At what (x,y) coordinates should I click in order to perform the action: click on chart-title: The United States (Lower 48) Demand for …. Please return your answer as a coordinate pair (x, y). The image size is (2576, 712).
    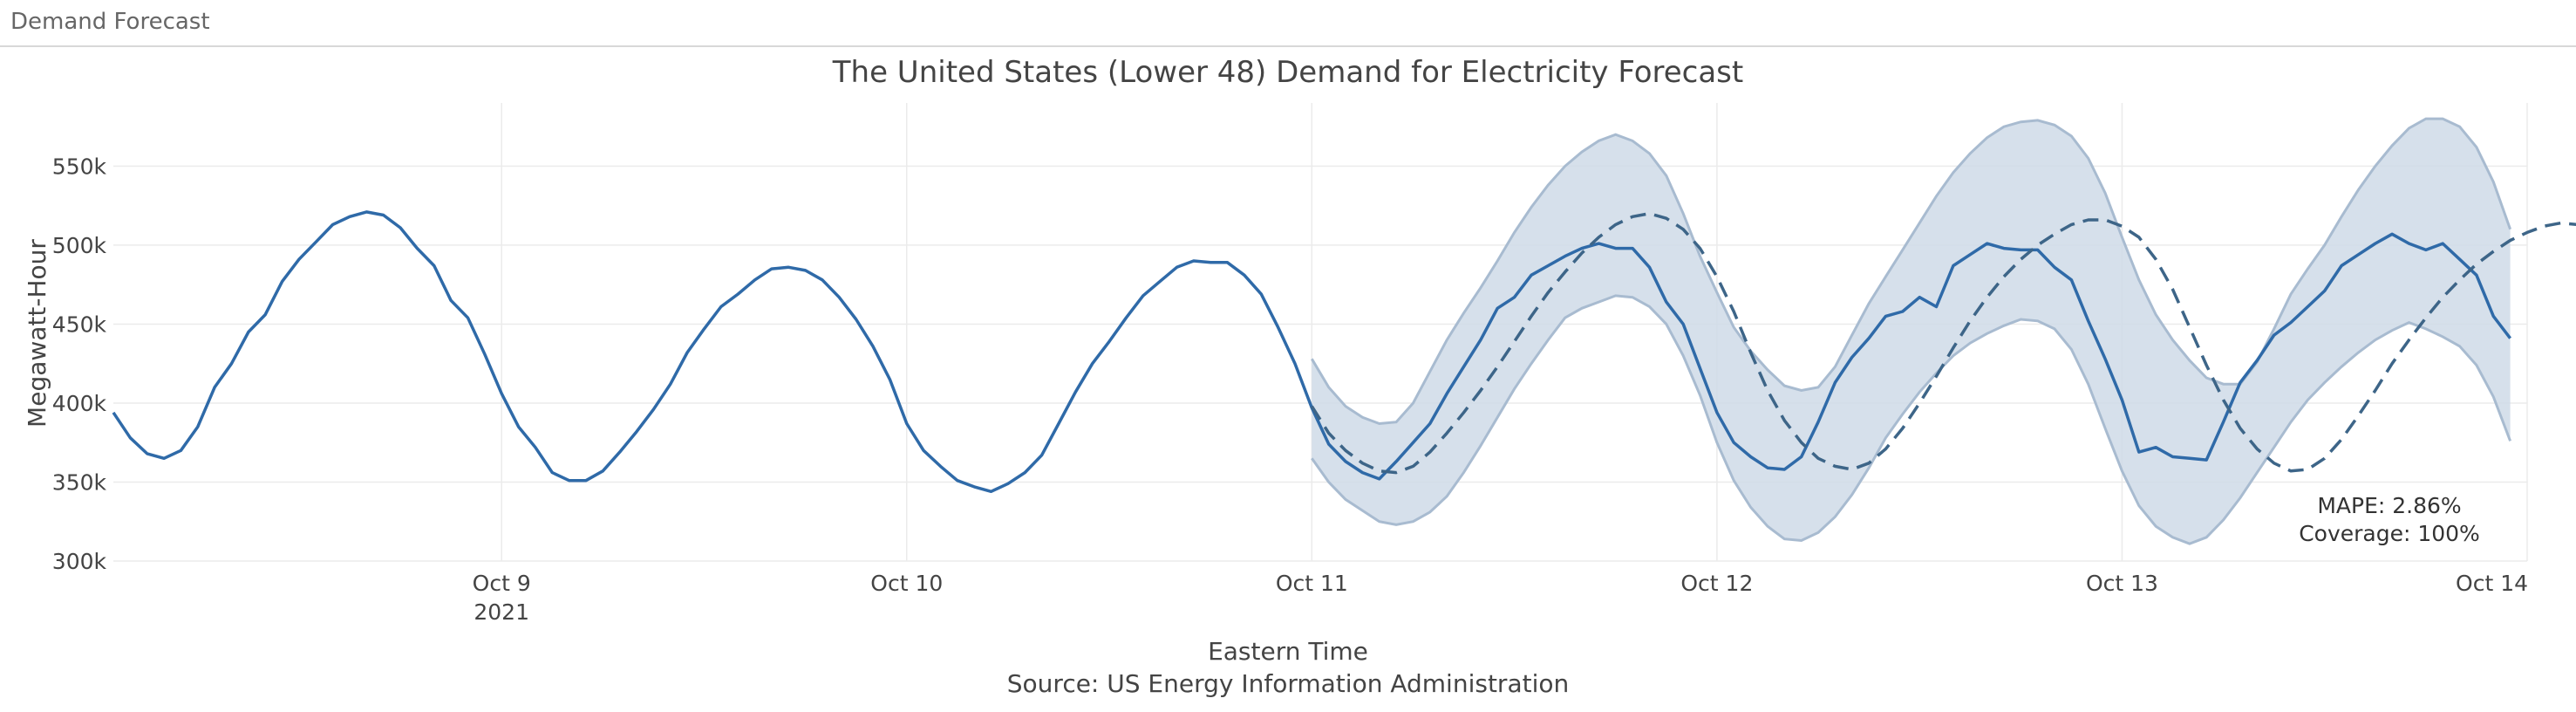
    Looking at the image, I should click on (1288, 72).